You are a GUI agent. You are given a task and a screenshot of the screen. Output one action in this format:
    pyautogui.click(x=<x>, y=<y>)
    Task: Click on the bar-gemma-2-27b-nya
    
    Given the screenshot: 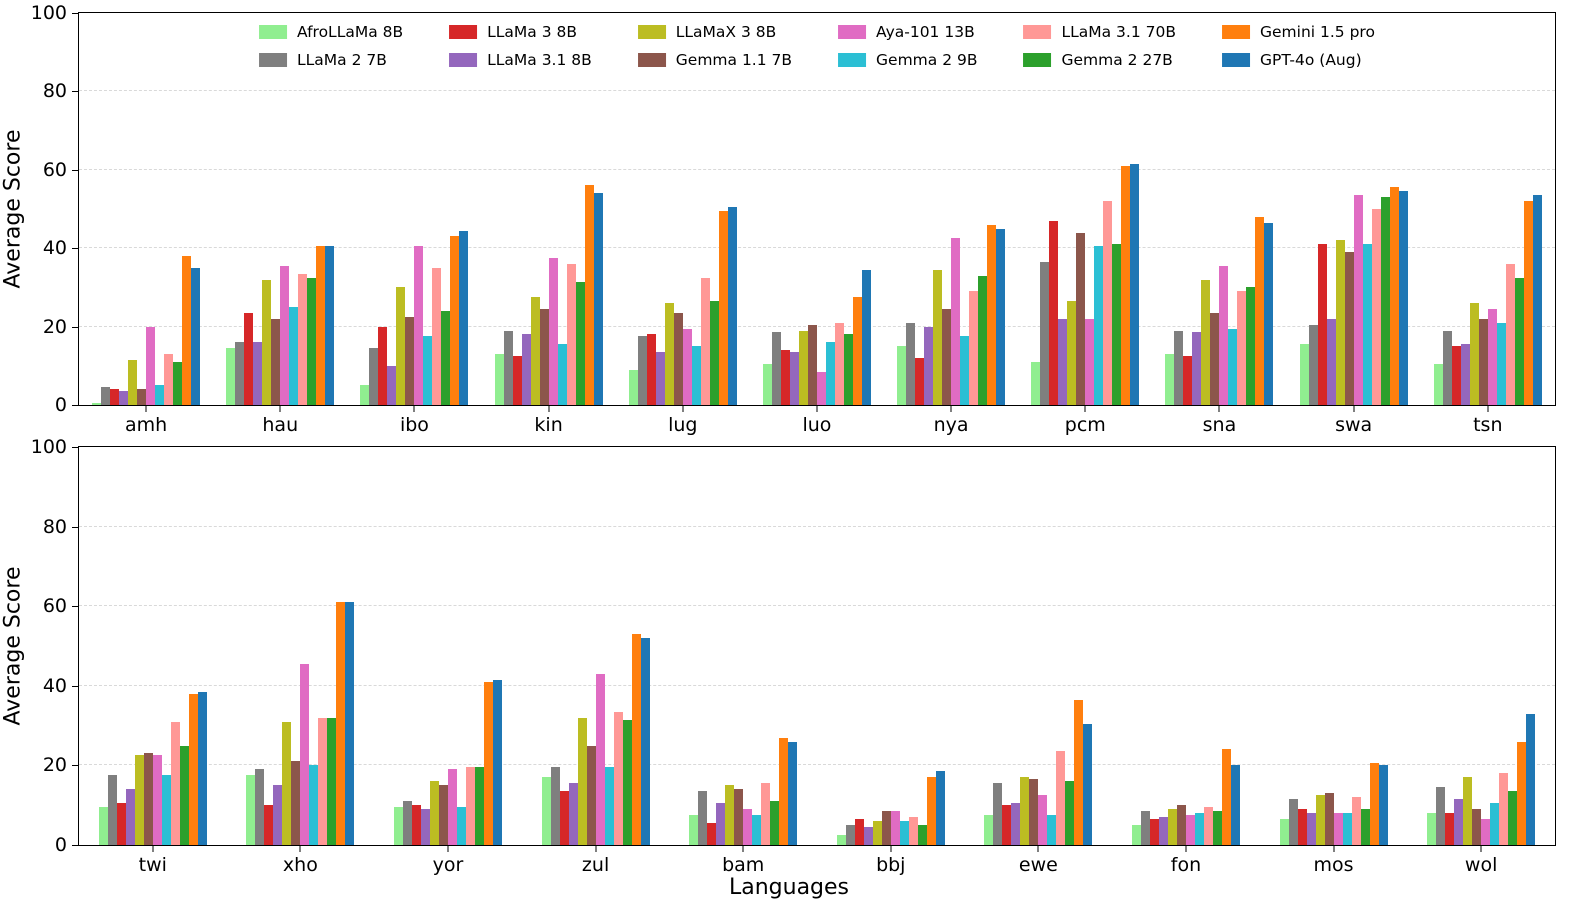 What is the action you would take?
    pyautogui.click(x=983, y=340)
    